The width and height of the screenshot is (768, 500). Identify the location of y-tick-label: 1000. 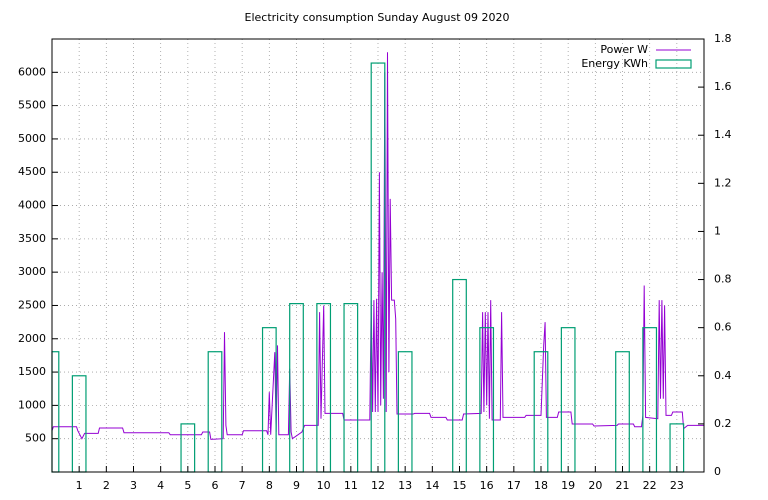
(32, 404).